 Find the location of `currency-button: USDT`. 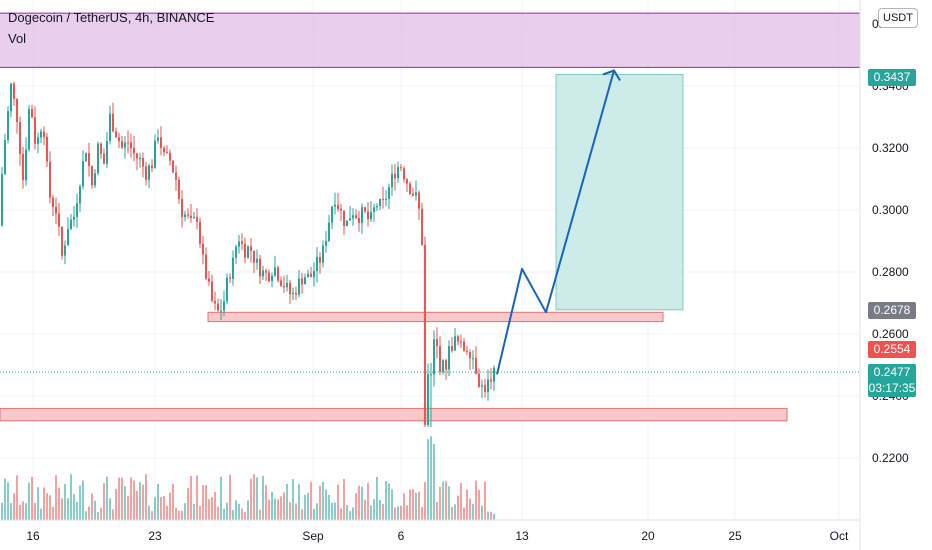

currency-button: USDT is located at coordinates (898, 18).